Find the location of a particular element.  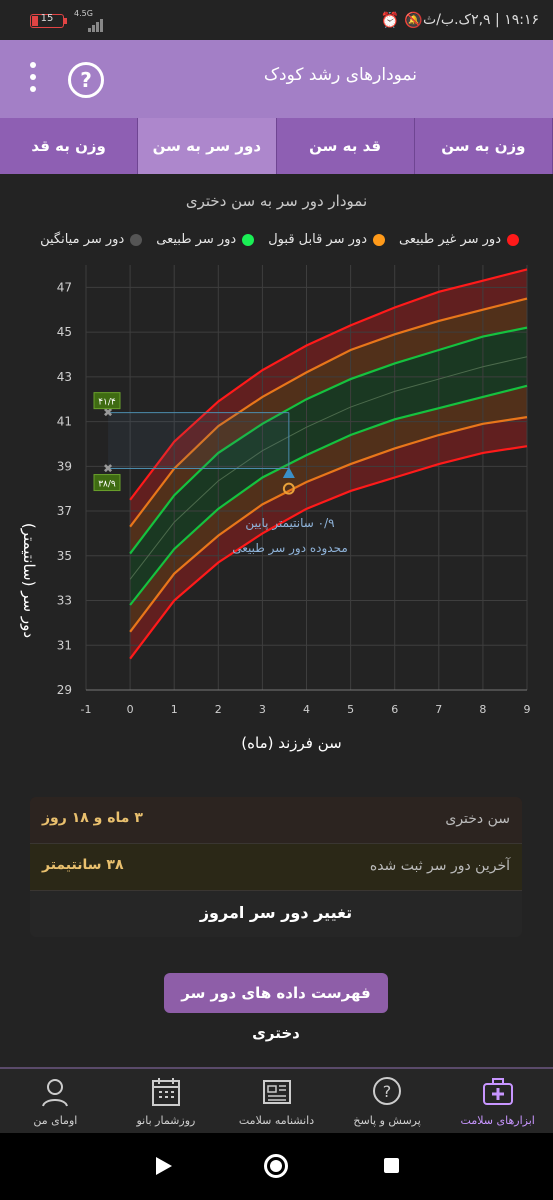

chart-title: نمودار دور سر به سن دختری is located at coordinates (276, 201).